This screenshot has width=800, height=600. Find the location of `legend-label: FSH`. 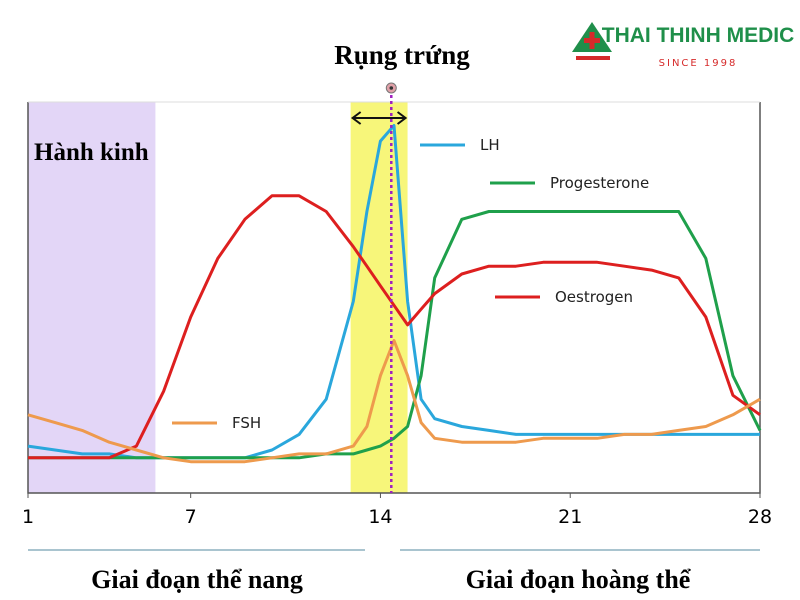

legend-label: FSH is located at coordinates (246, 423).